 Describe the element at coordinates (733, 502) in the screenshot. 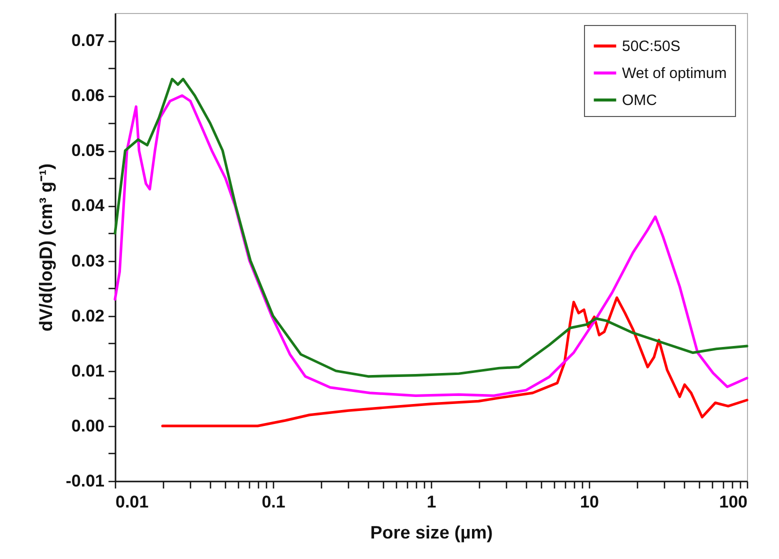

I see `x-tick-label: 100` at that location.